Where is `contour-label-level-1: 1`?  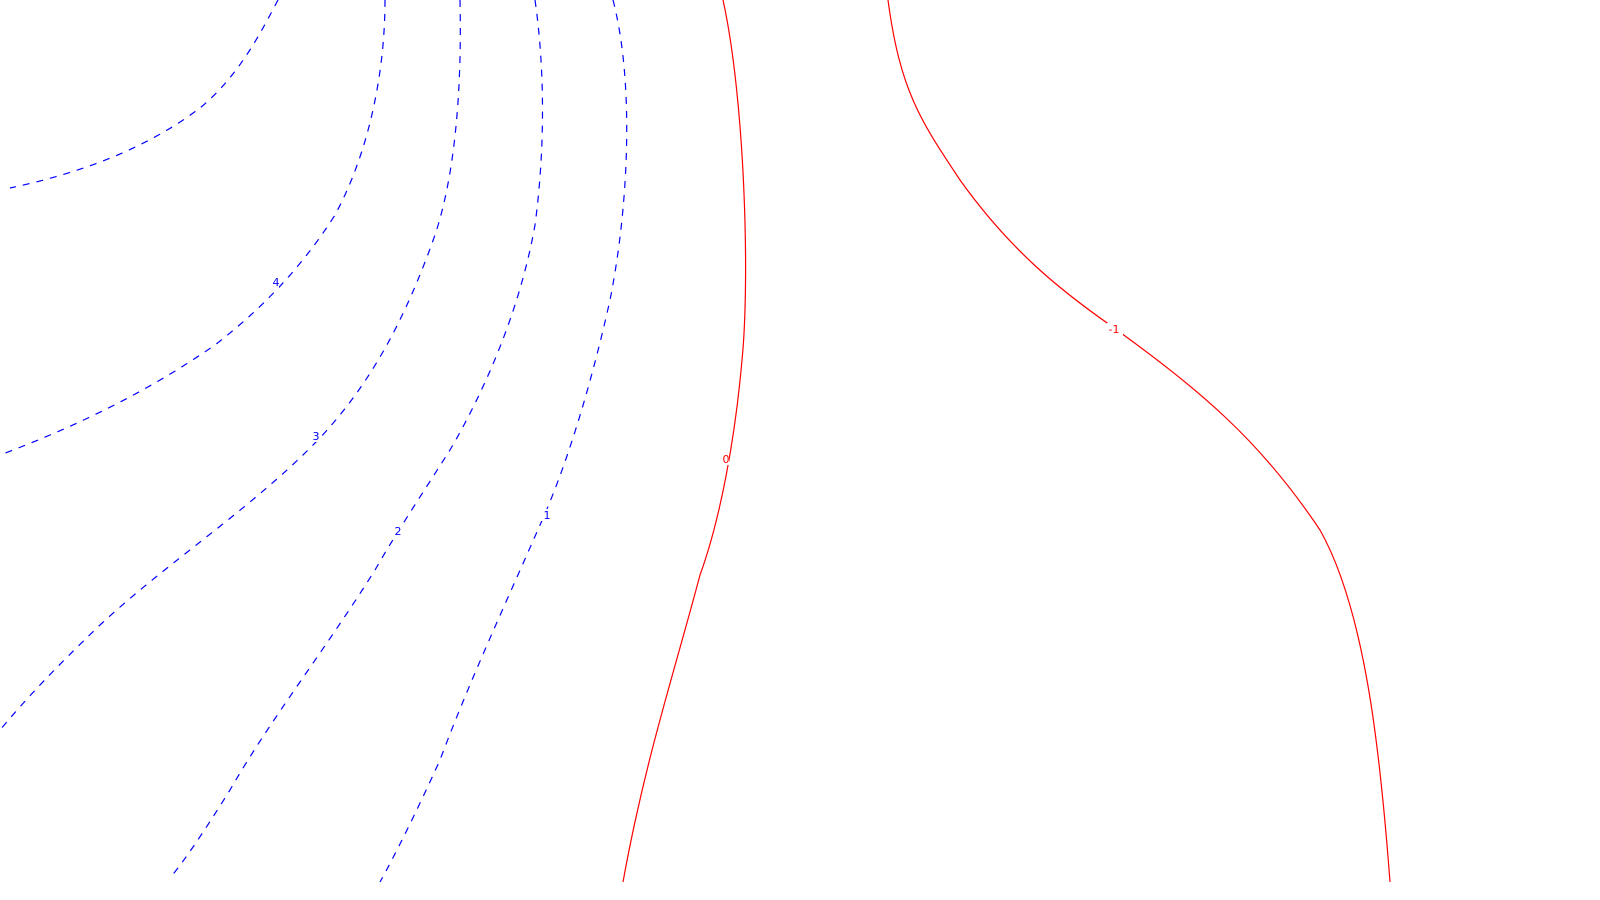 contour-label-level-1: 1 is located at coordinates (547, 515).